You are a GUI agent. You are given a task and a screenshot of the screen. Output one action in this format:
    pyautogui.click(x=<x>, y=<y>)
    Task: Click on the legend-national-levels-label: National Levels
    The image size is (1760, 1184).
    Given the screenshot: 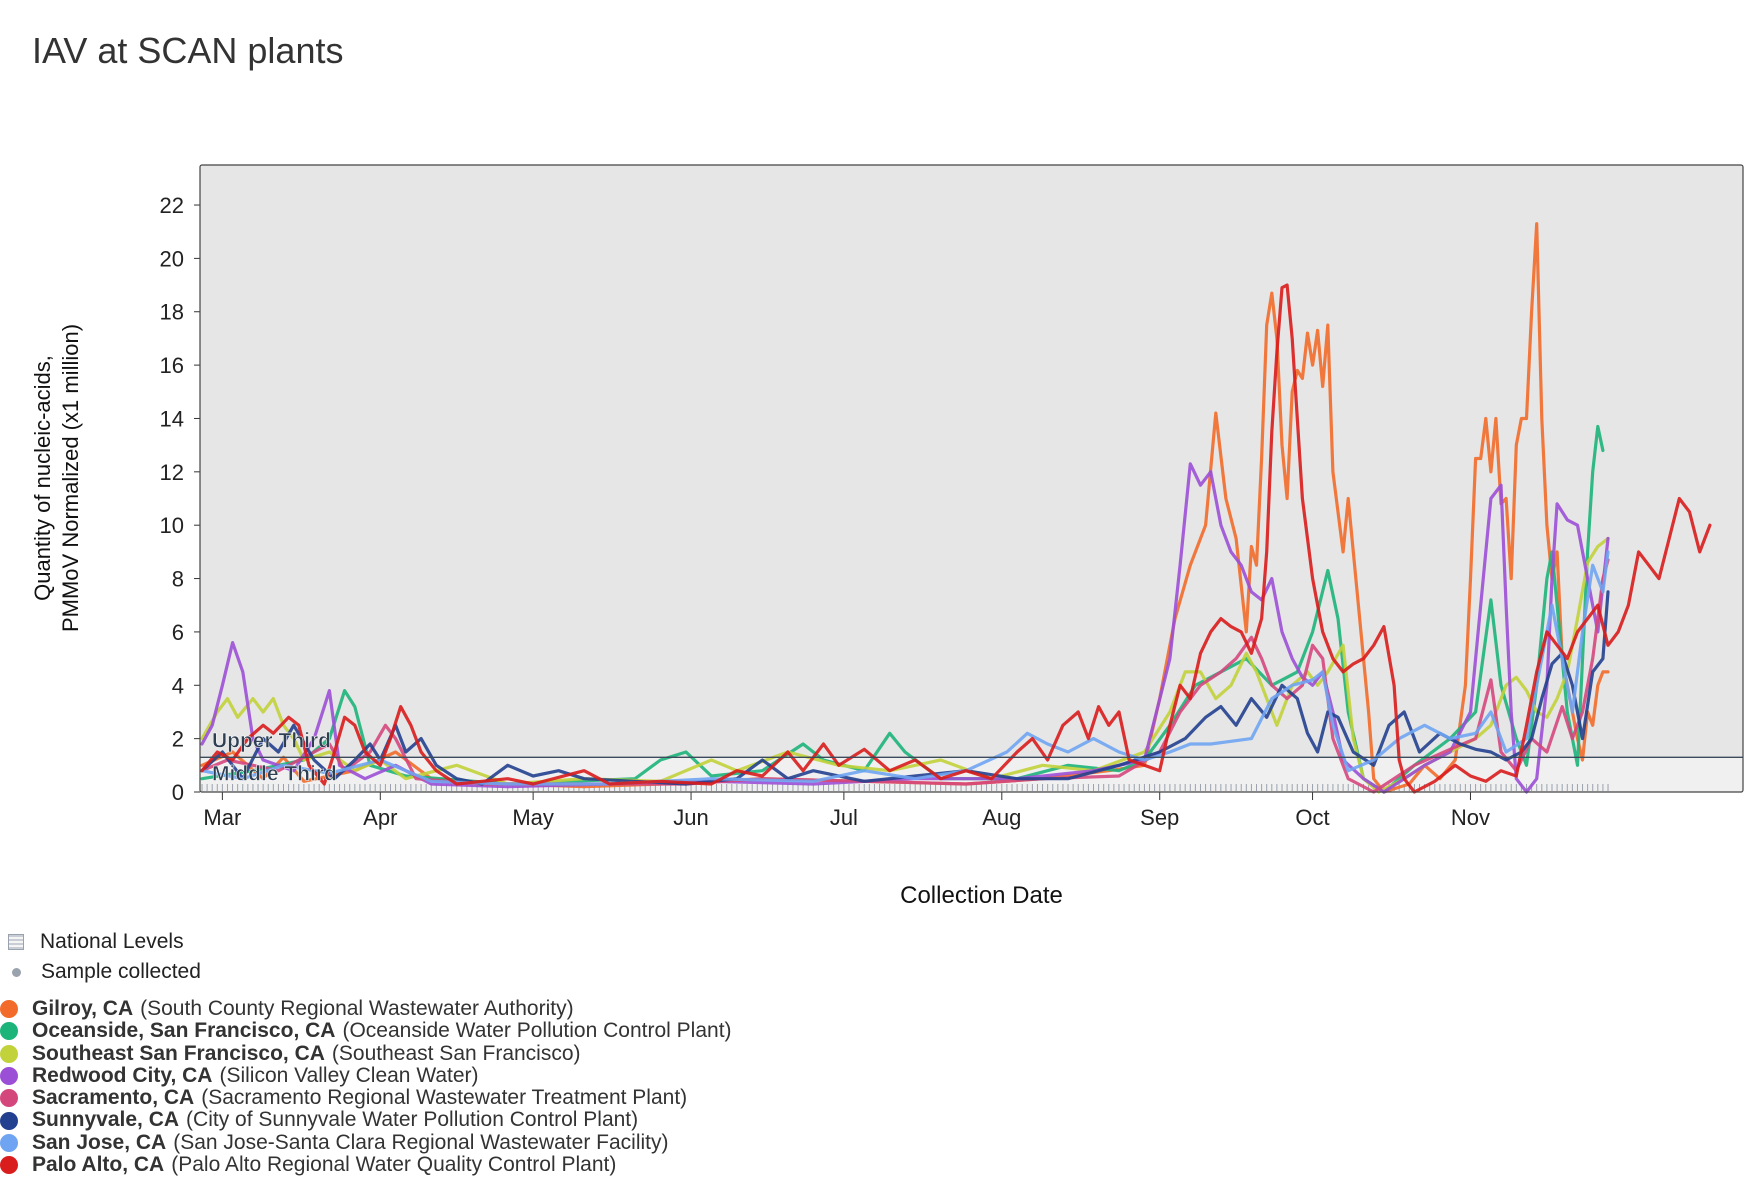 What is the action you would take?
    pyautogui.click(x=112, y=941)
    